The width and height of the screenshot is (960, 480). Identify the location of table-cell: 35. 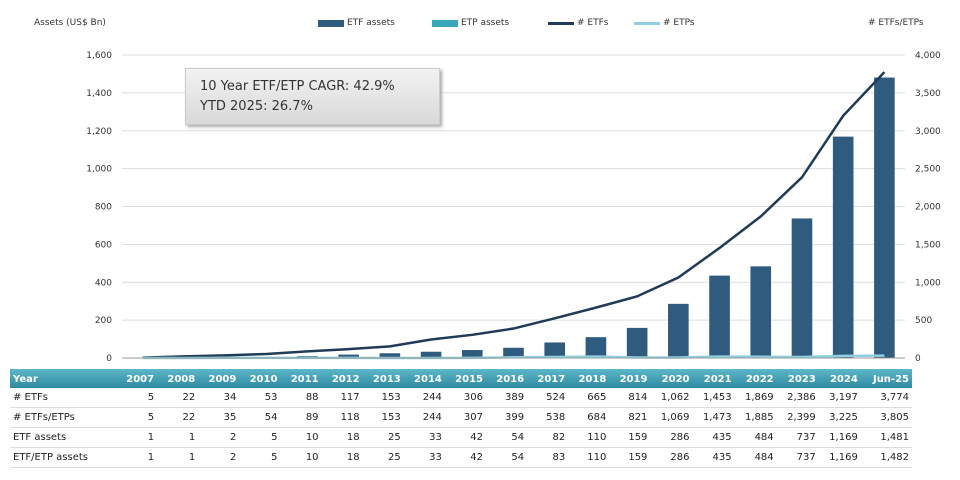
(219, 417).